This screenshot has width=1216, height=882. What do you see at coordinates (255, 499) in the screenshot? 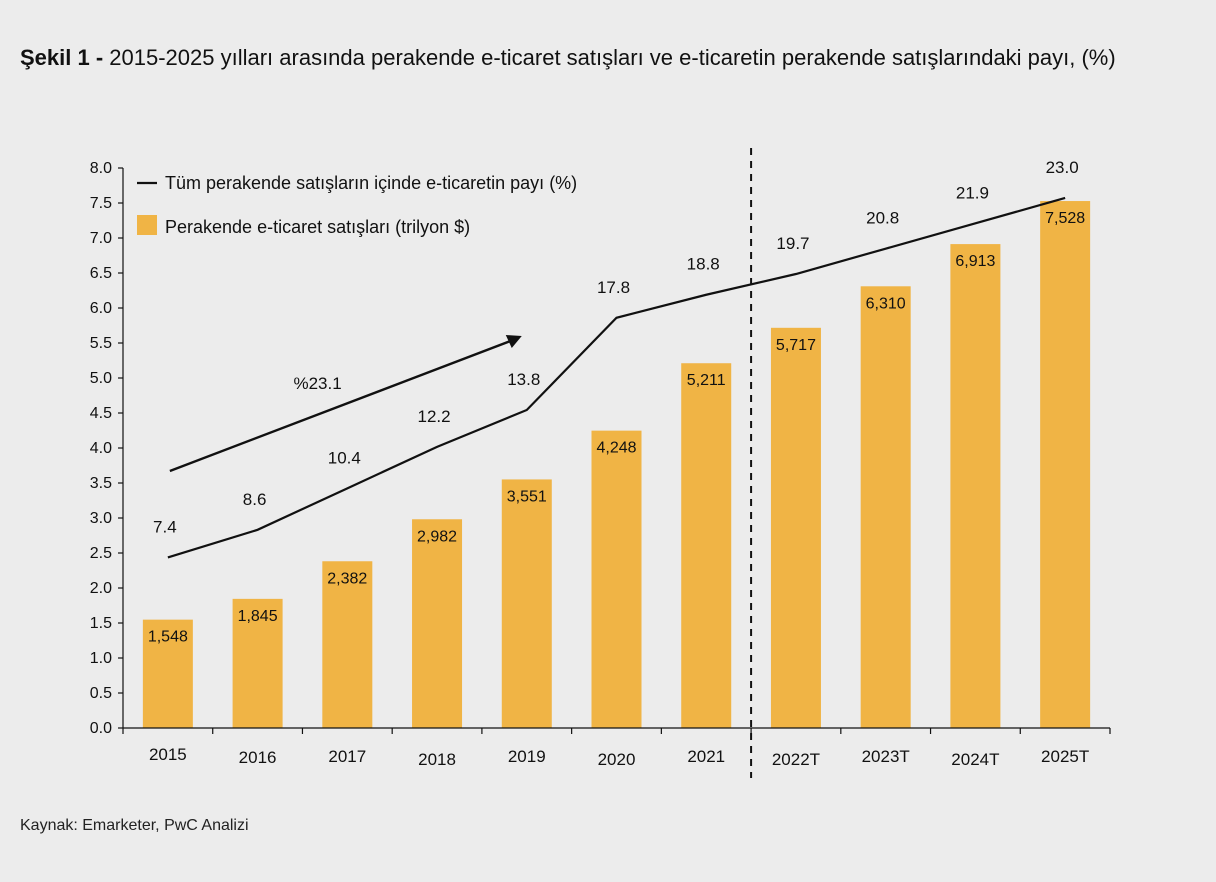
I see `share-value-label-2016: 8.6` at bounding box center [255, 499].